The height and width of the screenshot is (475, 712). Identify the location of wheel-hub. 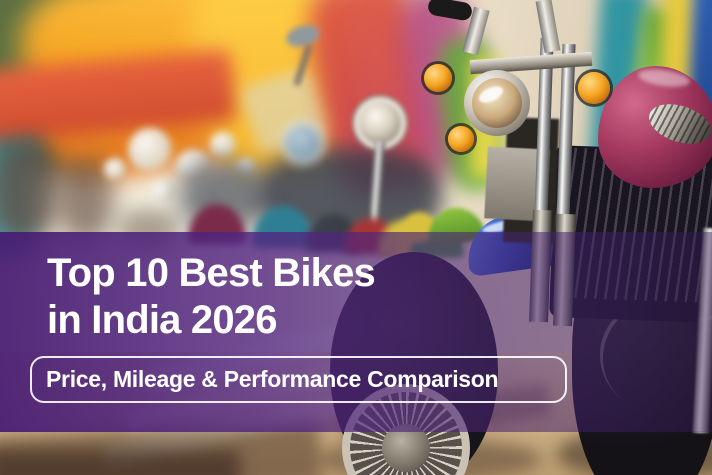
(406, 448).